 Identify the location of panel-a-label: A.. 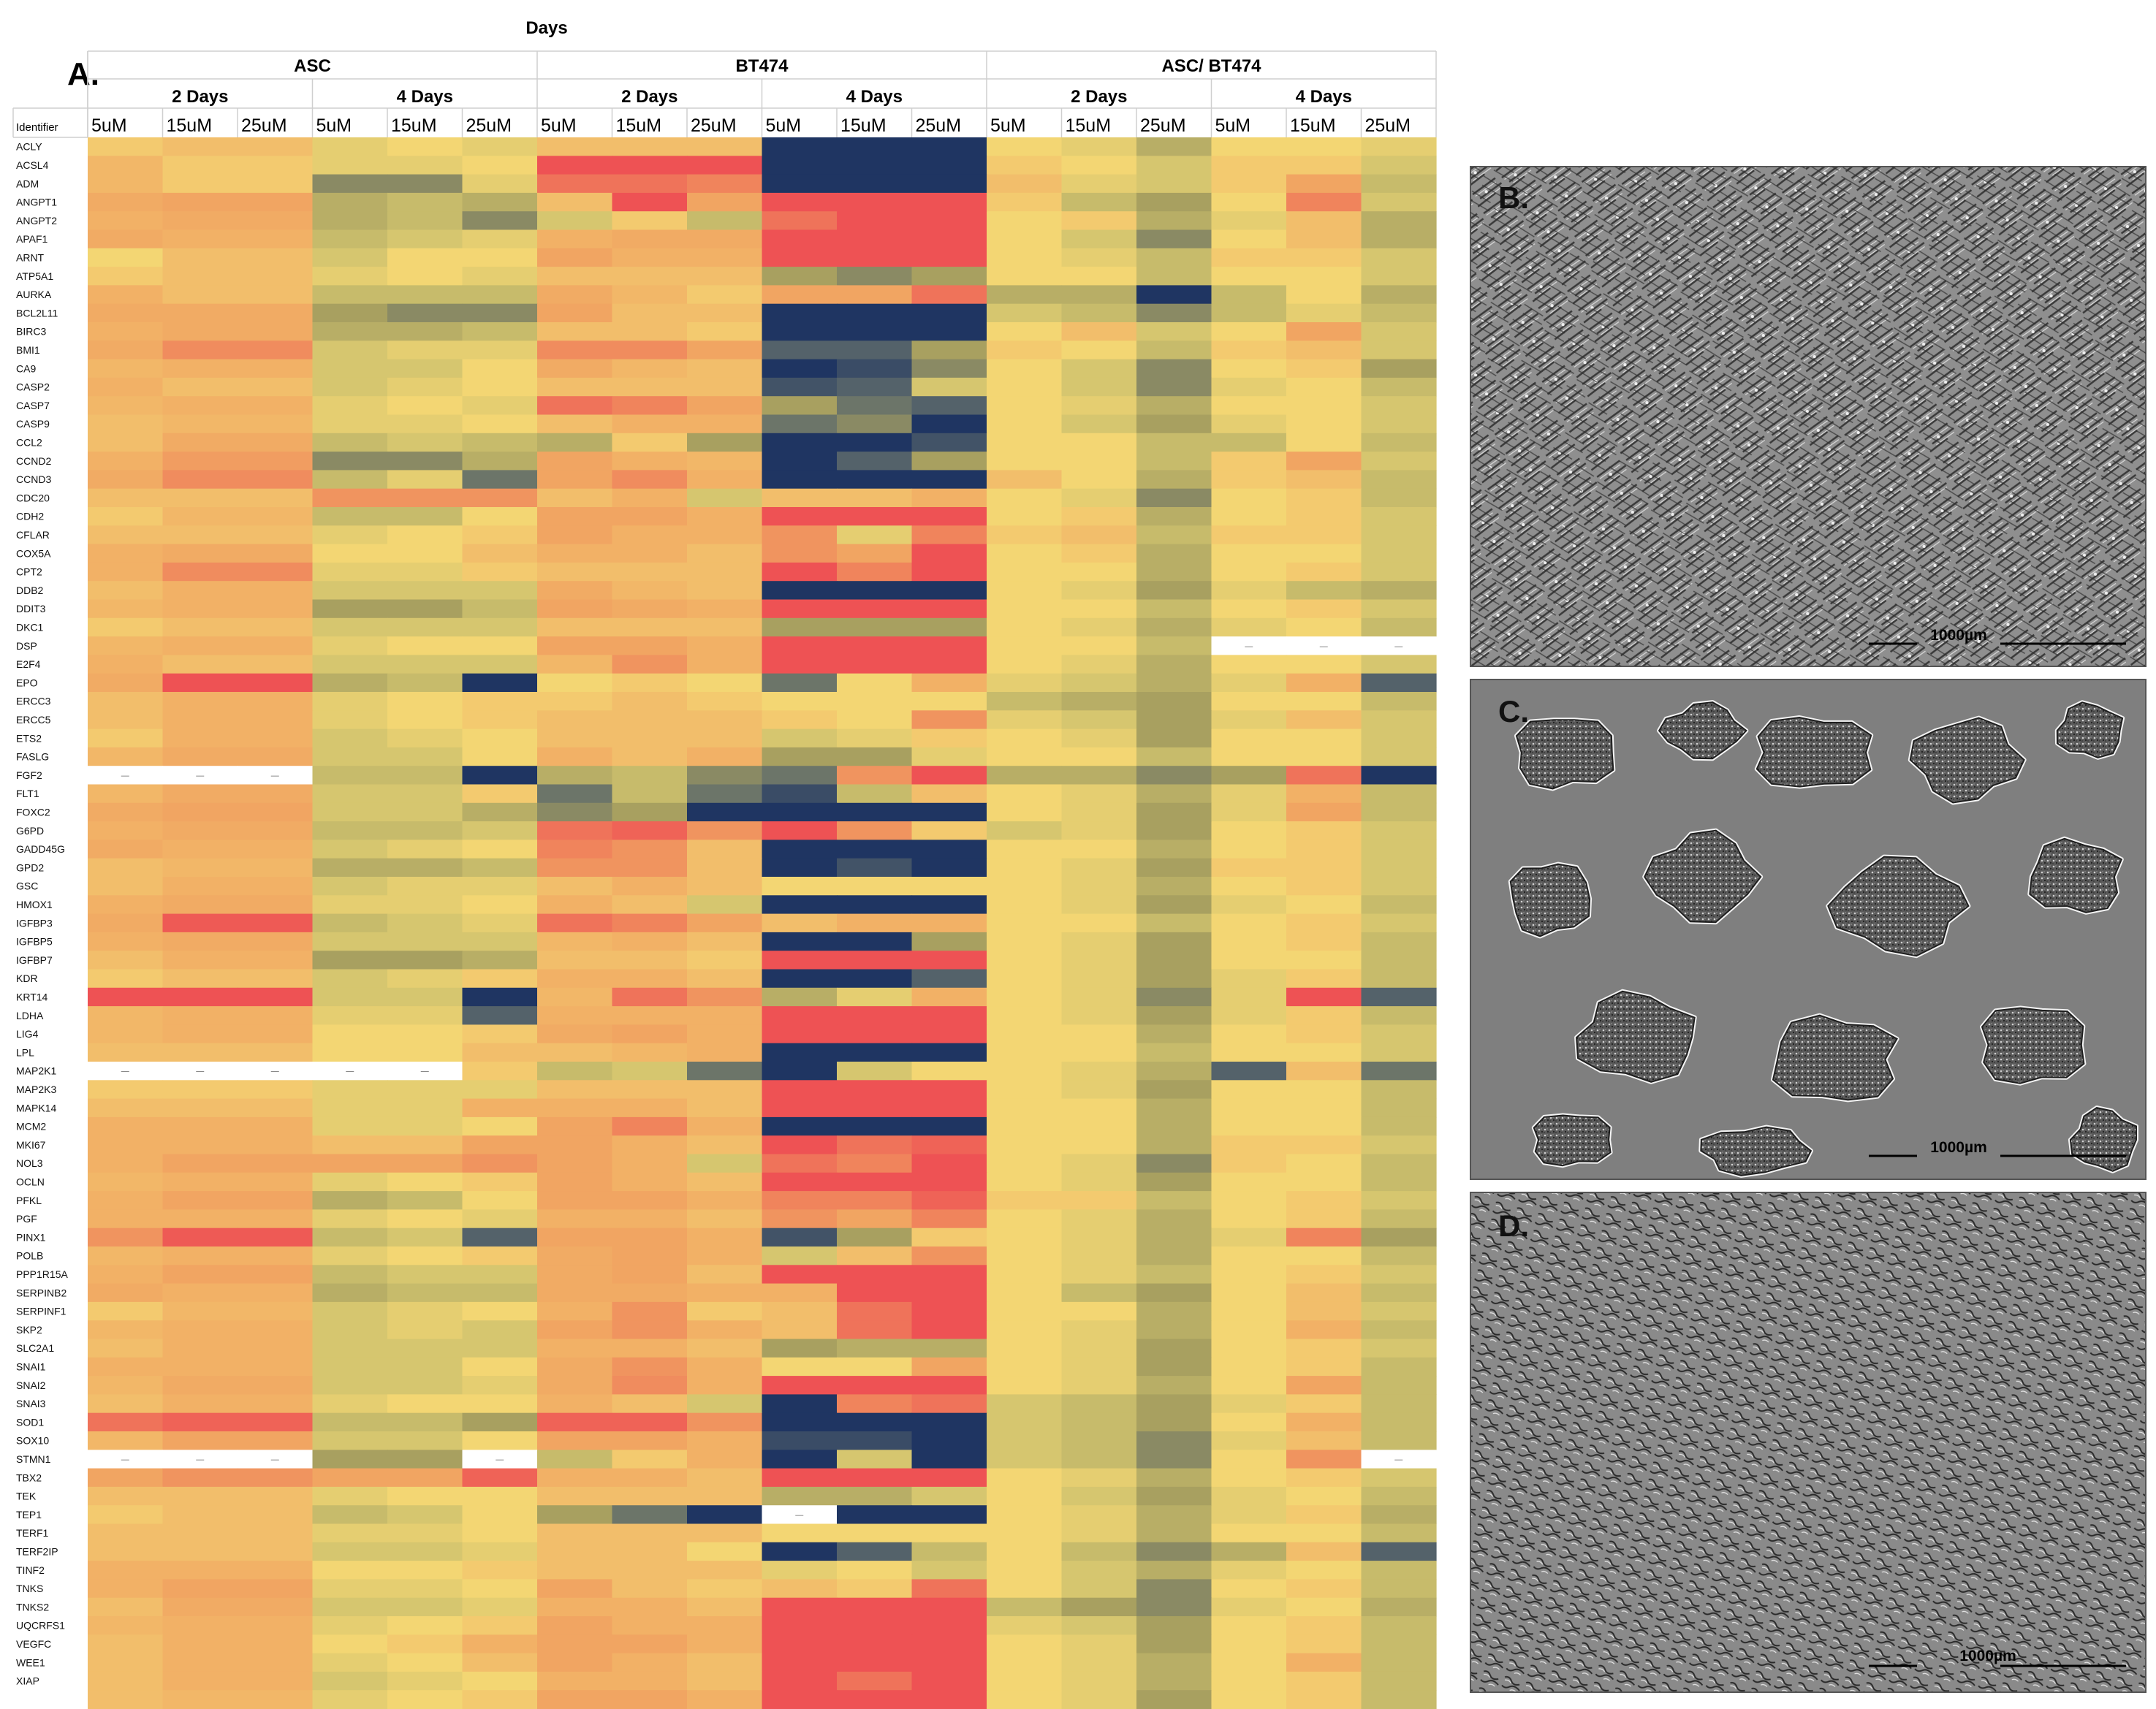
(83, 74).